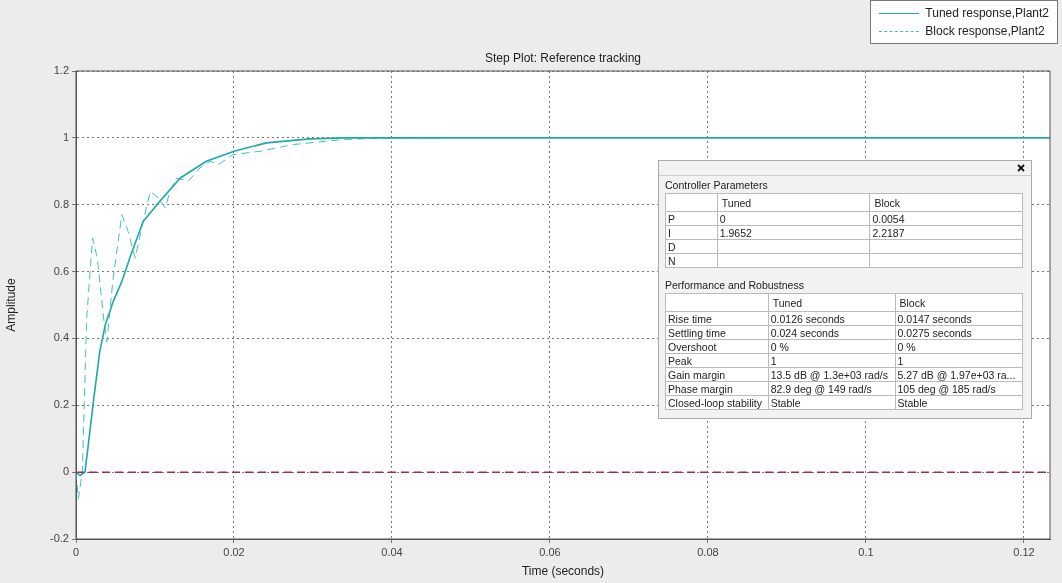 Image resolution: width=1062 pixels, height=583 pixels. Describe the element at coordinates (65, 136) in the screenshot. I see `y-tick-label: 1` at that location.